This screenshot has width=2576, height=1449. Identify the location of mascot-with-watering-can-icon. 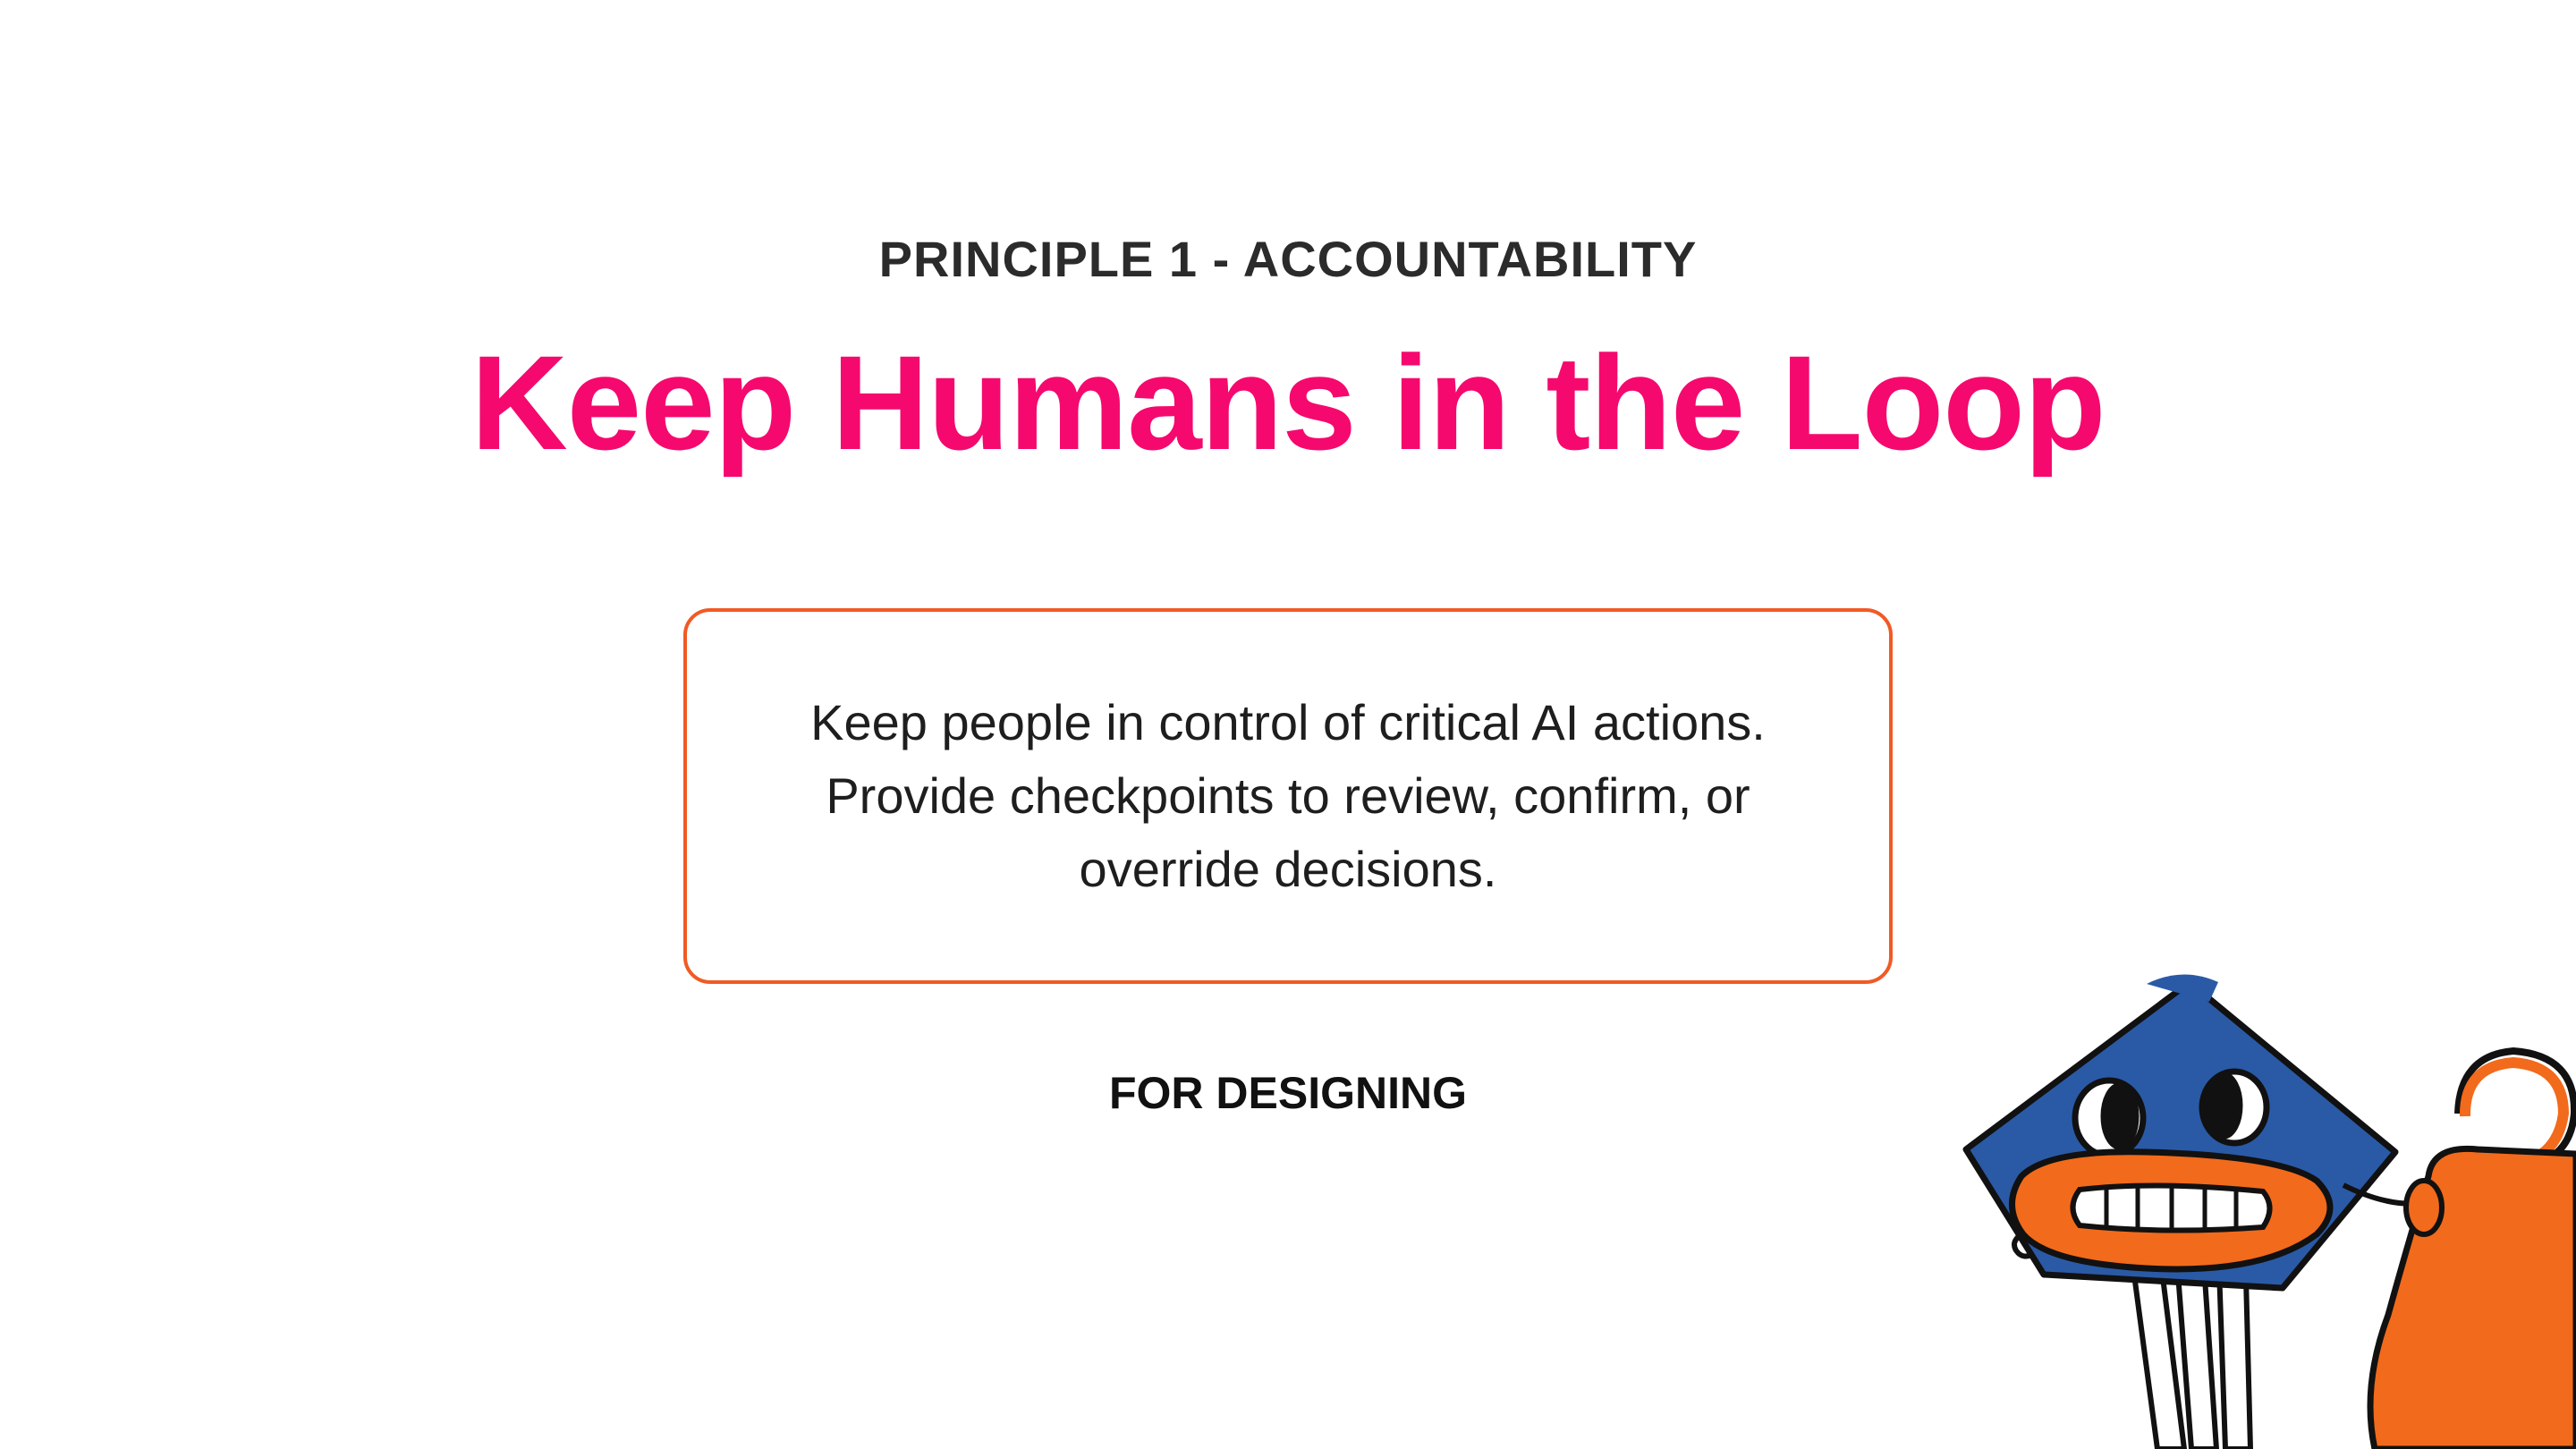
(2269, 1211).